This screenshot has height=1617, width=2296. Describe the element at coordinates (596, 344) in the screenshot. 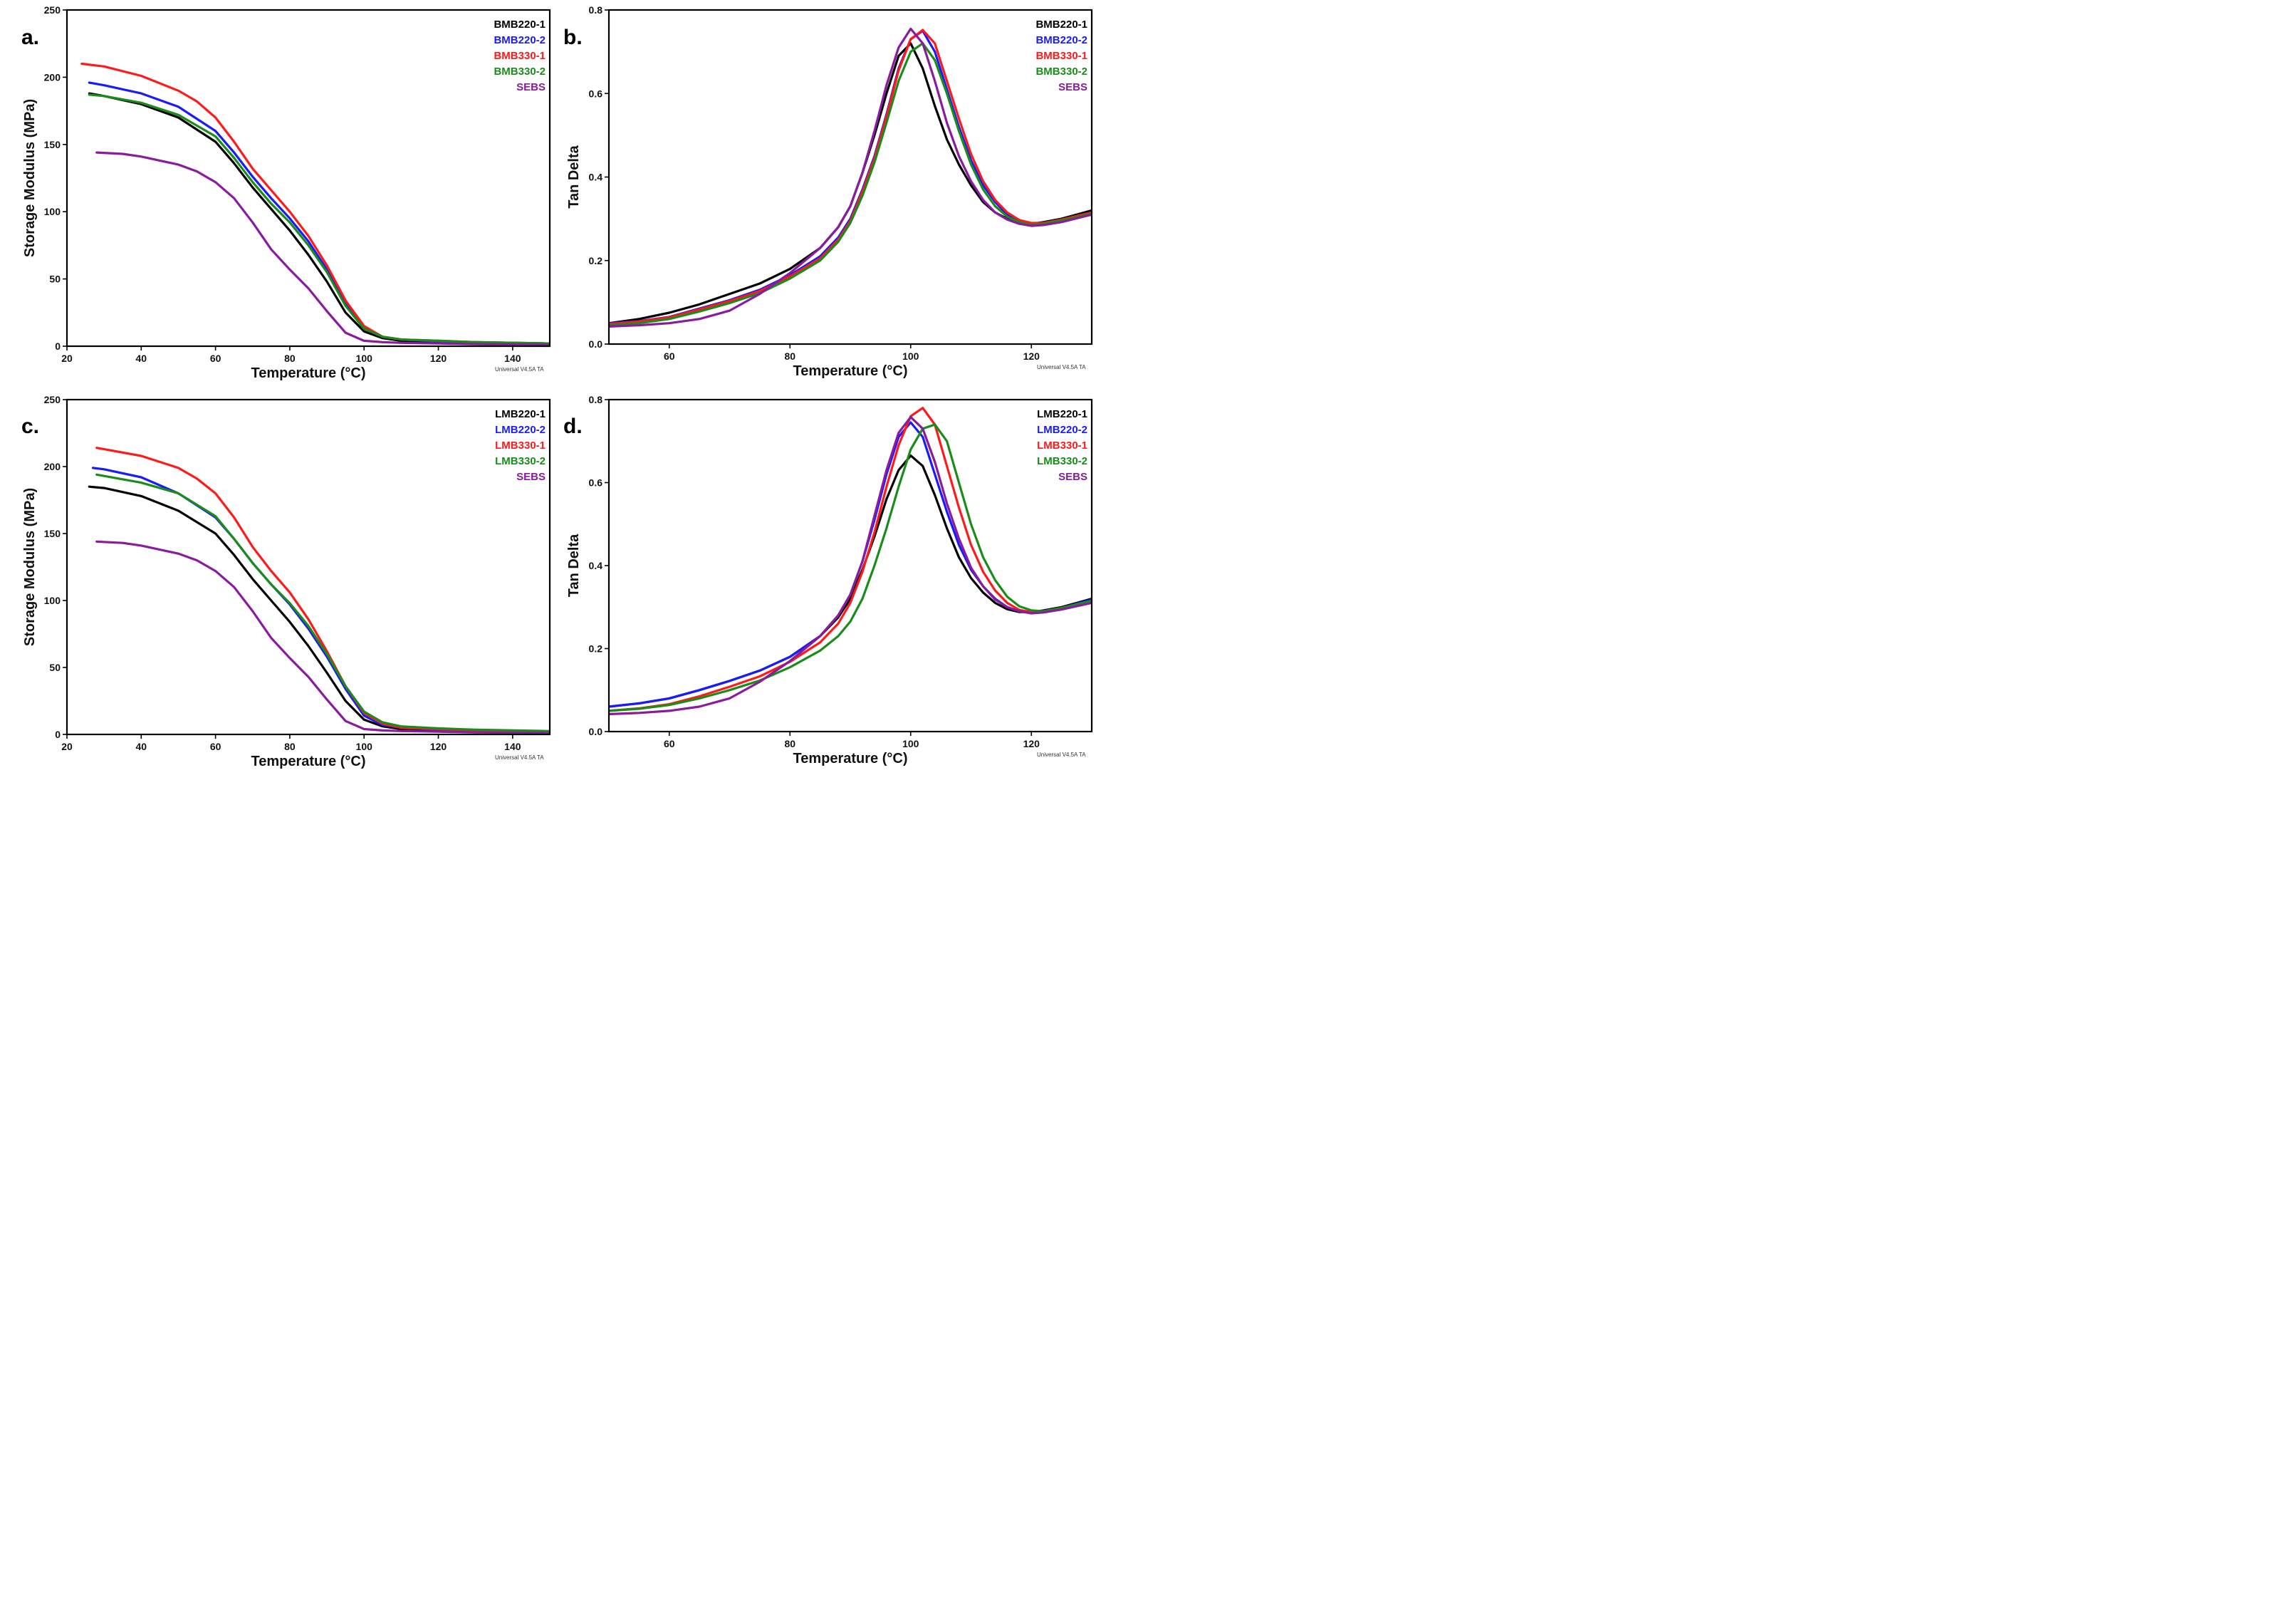

I see `y-tick-label: 0.0` at that location.